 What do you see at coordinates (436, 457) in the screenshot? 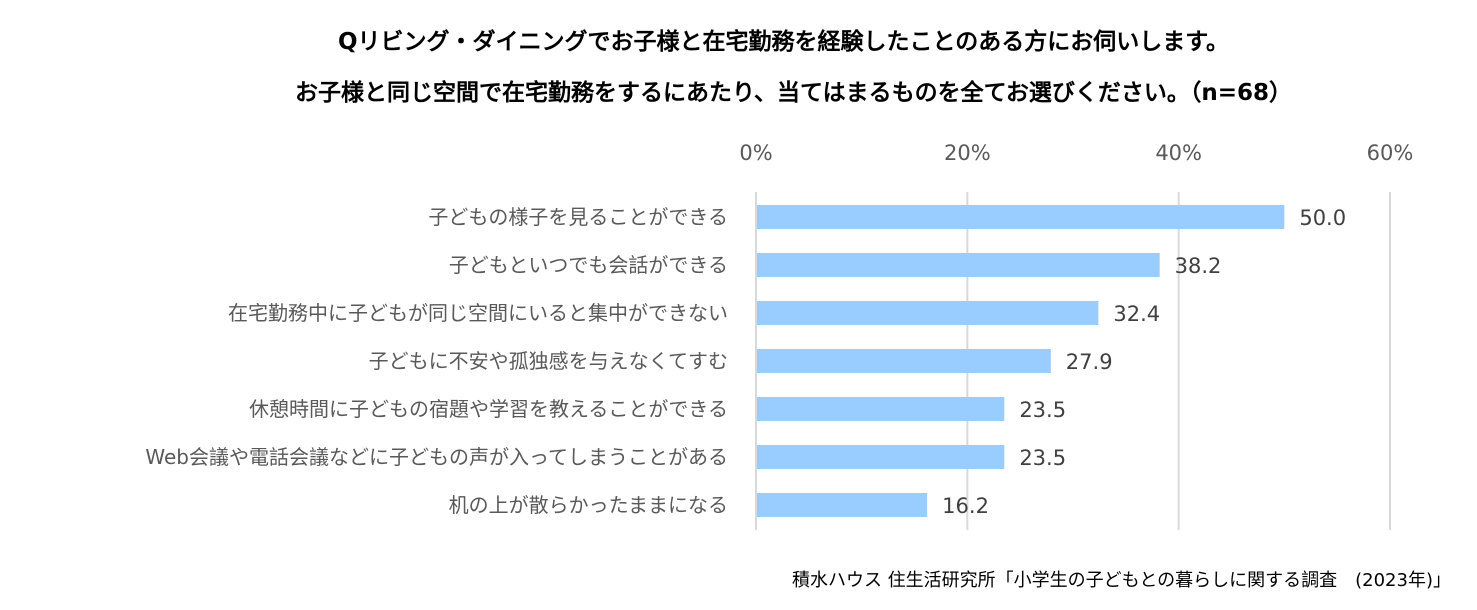
I see `category-label: Web会議や電話会議などに子どもの声が入ってしまうことがある` at bounding box center [436, 457].